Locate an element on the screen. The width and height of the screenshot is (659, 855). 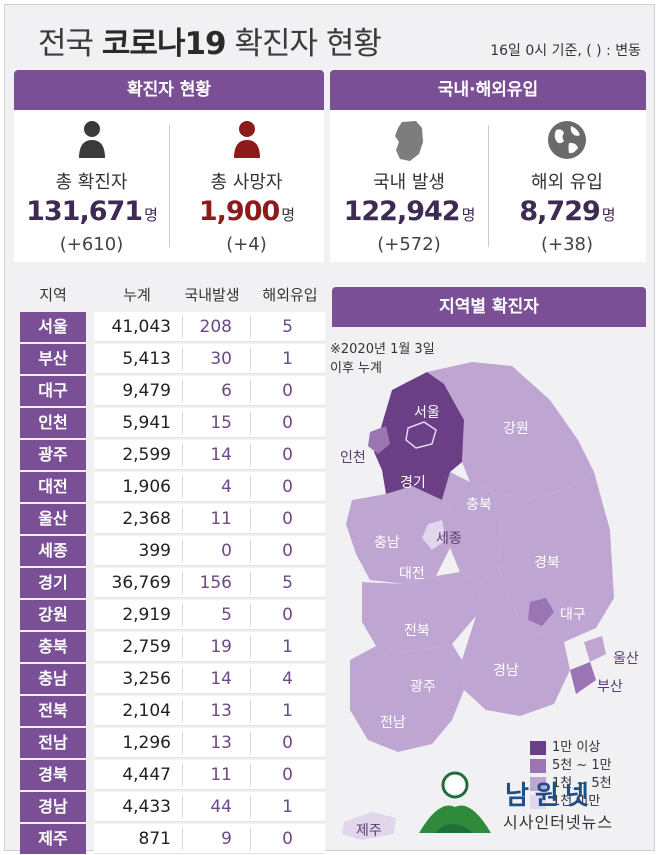
table-header: 지역 누계 국내발생 해외유입 is located at coordinates (172, 295).